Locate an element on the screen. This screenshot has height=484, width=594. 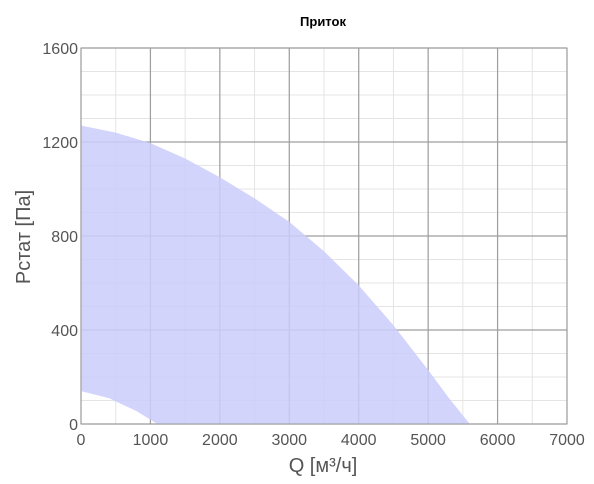
x-tick-label: 4000 is located at coordinates (359, 440).